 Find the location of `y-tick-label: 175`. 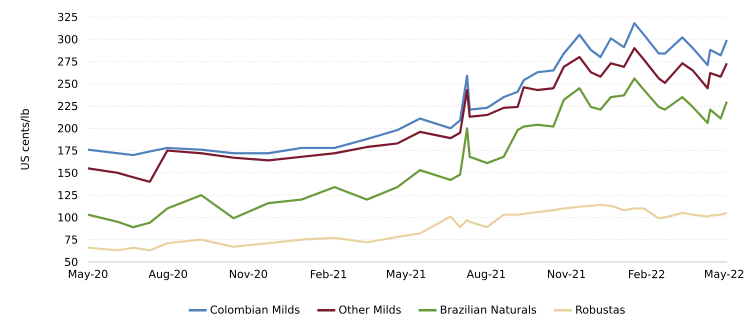

y-tick-label: 175 is located at coordinates (68, 150).